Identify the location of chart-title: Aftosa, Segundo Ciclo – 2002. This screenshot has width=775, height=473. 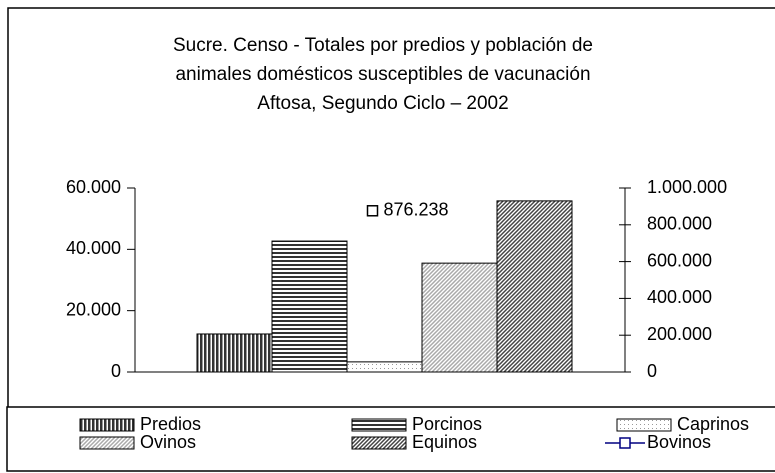
(382, 103).